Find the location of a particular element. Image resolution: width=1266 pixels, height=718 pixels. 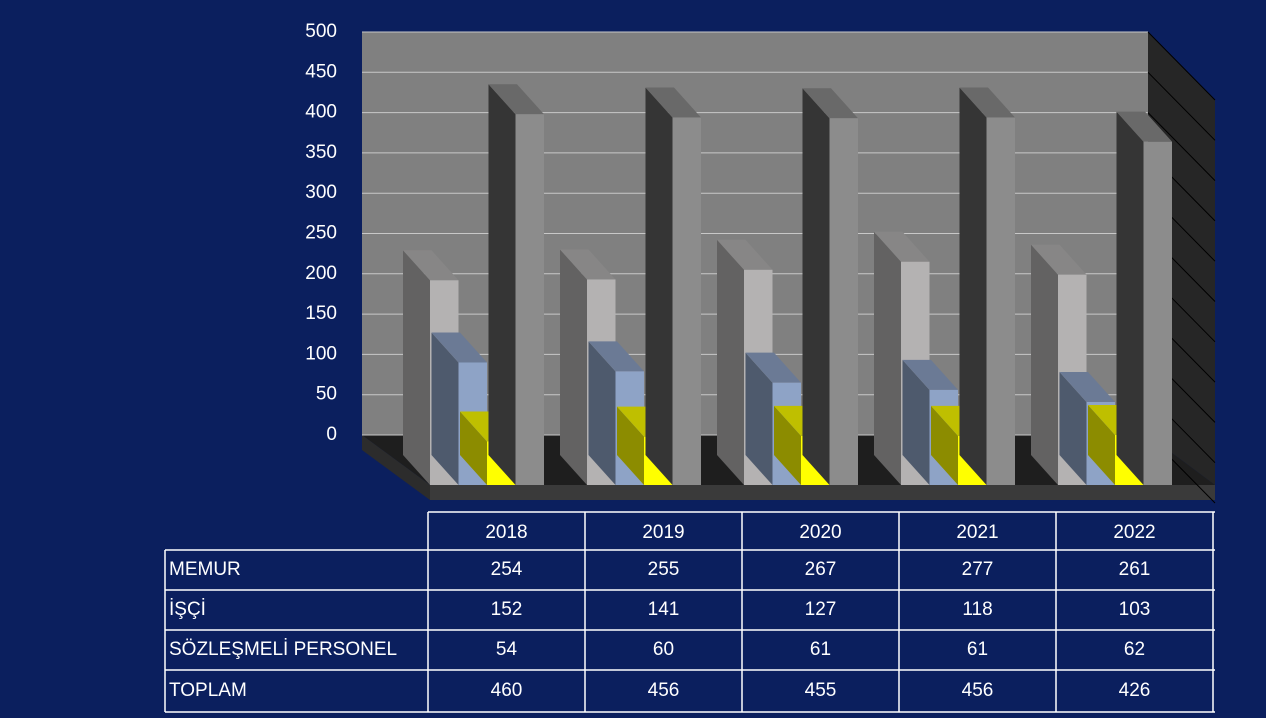

y-tick-label: 350 is located at coordinates (321, 152).